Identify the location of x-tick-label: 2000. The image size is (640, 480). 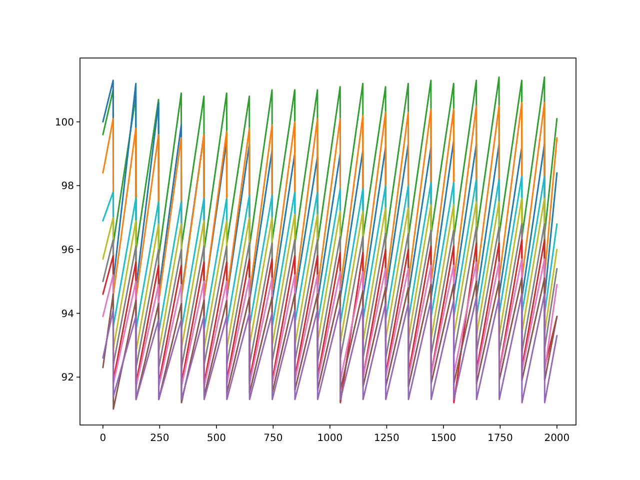
(557, 438).